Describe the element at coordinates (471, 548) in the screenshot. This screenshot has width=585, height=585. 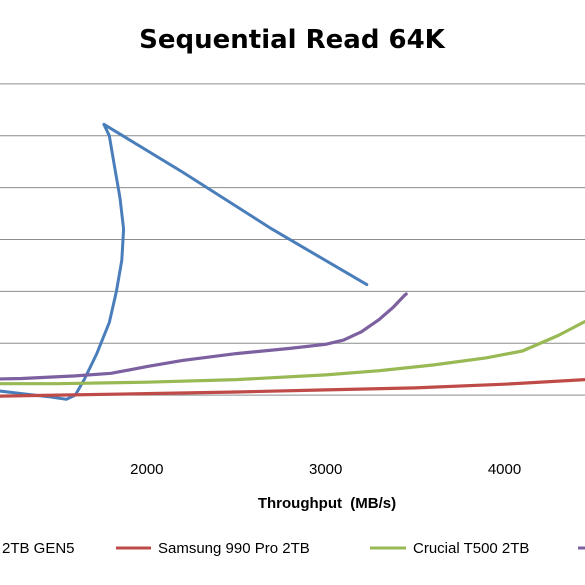
I see `legend-label: Crucial T500 2TB` at that location.